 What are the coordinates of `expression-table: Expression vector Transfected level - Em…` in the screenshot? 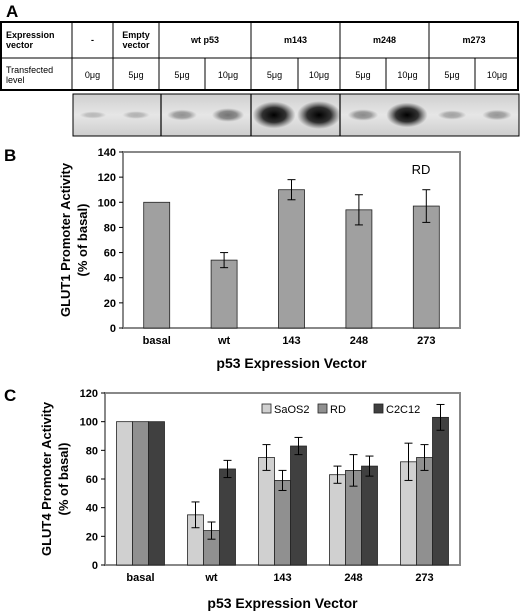 It's located at (259, 56).